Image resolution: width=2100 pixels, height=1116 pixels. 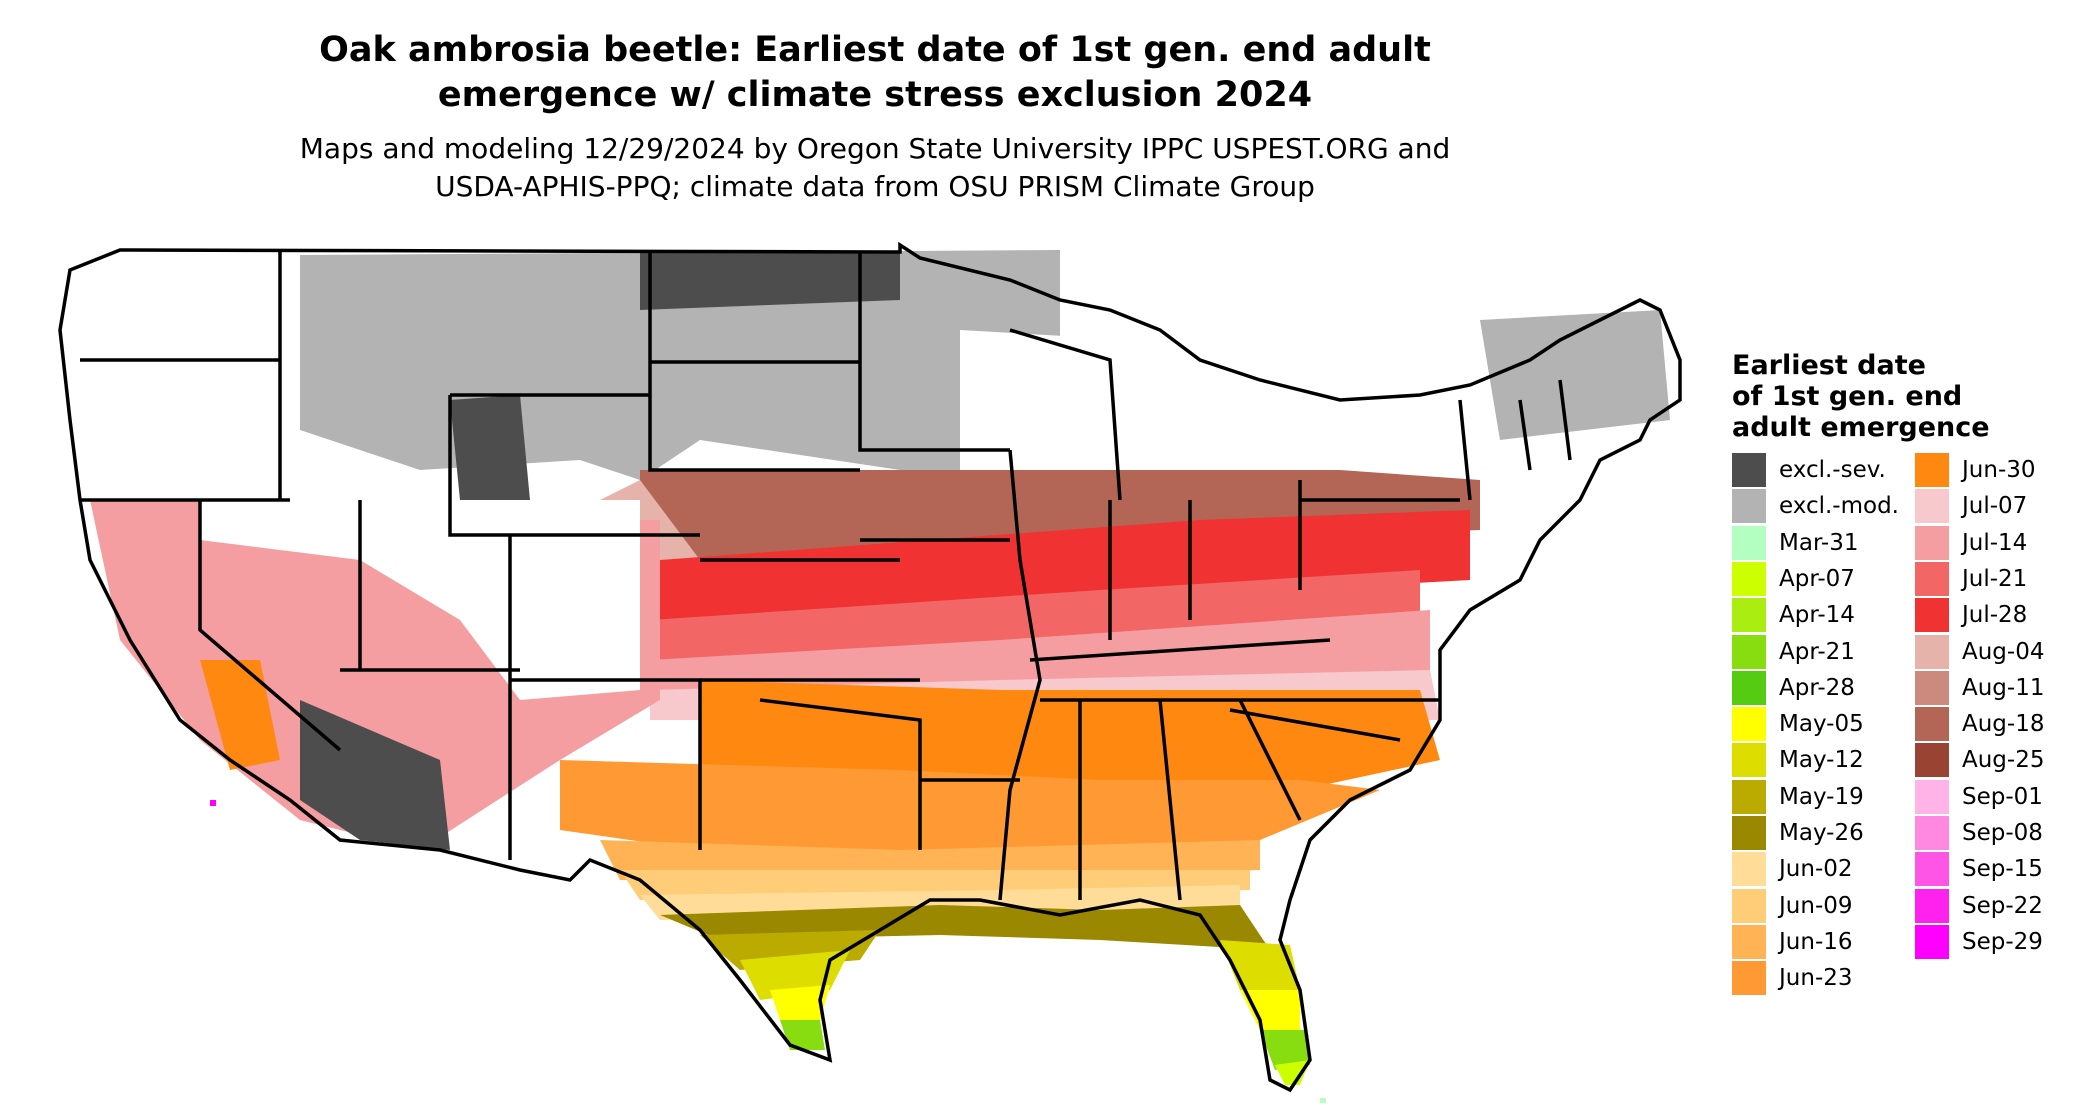 I want to click on legend-label: excl.-mod., so click(x=1839, y=506).